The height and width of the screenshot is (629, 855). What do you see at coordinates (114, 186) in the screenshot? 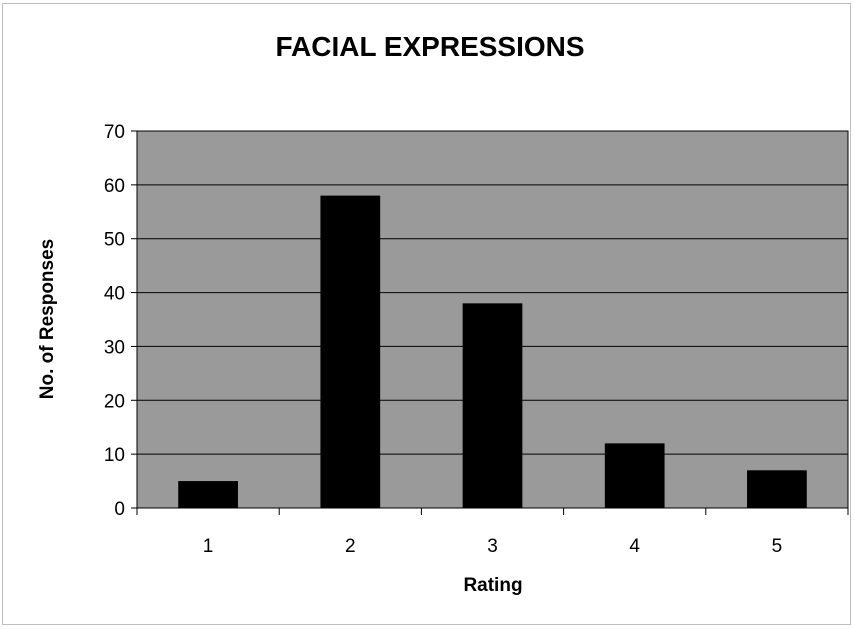
I see `y-tick-label: 60` at bounding box center [114, 186].